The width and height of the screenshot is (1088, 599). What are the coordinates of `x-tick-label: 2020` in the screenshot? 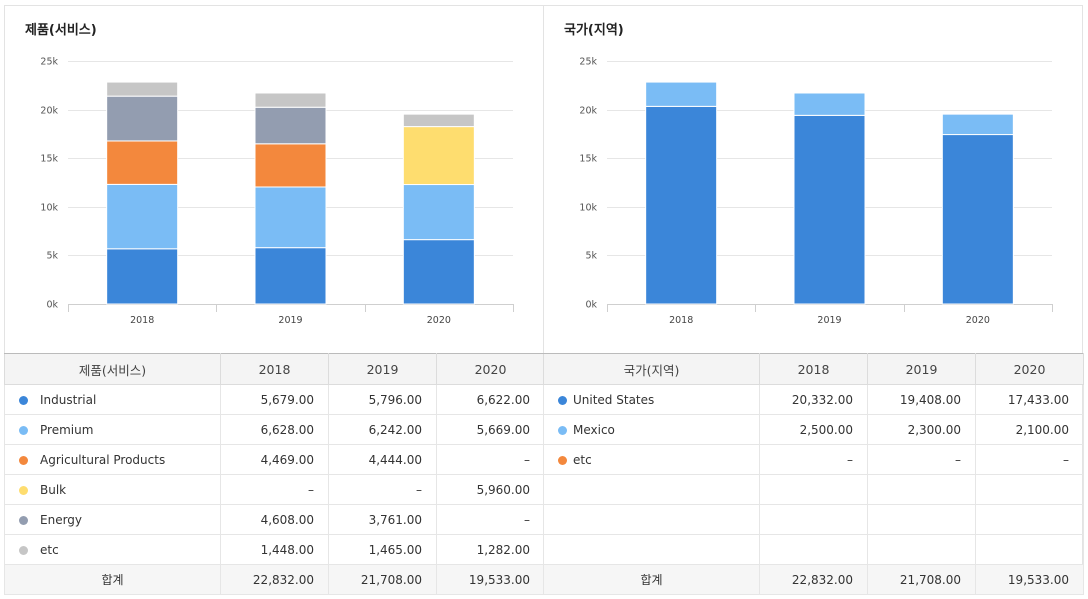 It's located at (978, 320).